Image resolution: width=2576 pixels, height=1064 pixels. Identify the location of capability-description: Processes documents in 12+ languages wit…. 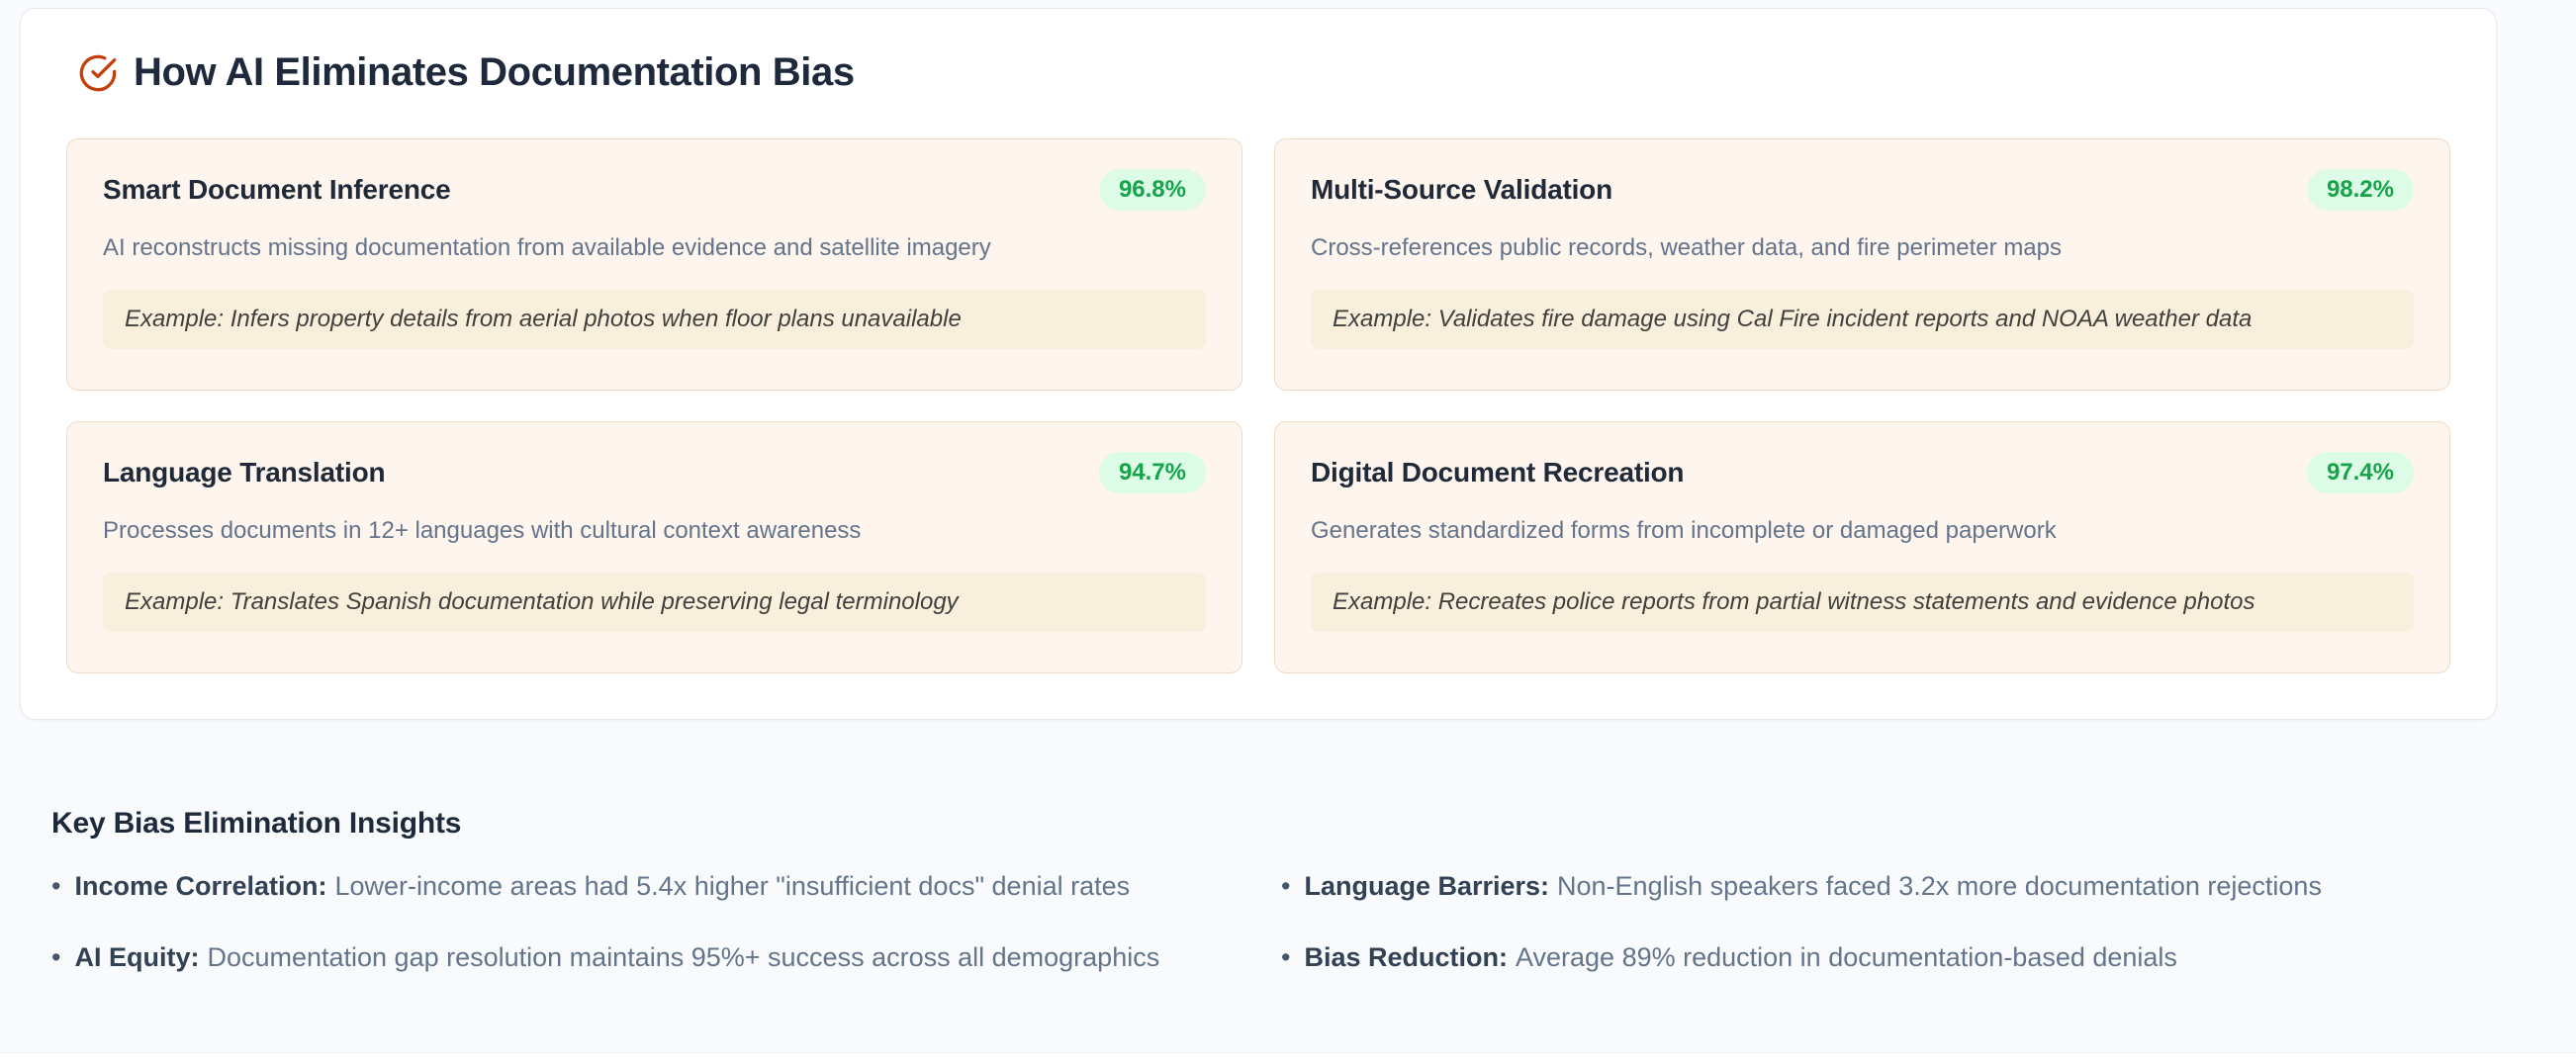
(482, 530).